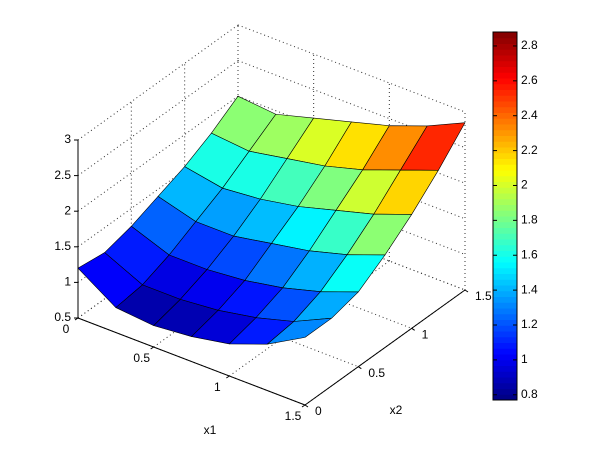 This screenshot has width=600, height=450. I want to click on colorbar-tick-label: 1.6, so click(529, 254).